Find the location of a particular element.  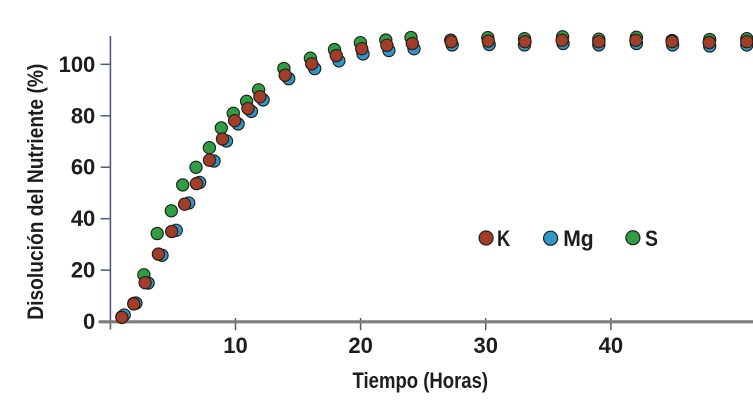

svg-text: 100 is located at coordinates (77, 64).